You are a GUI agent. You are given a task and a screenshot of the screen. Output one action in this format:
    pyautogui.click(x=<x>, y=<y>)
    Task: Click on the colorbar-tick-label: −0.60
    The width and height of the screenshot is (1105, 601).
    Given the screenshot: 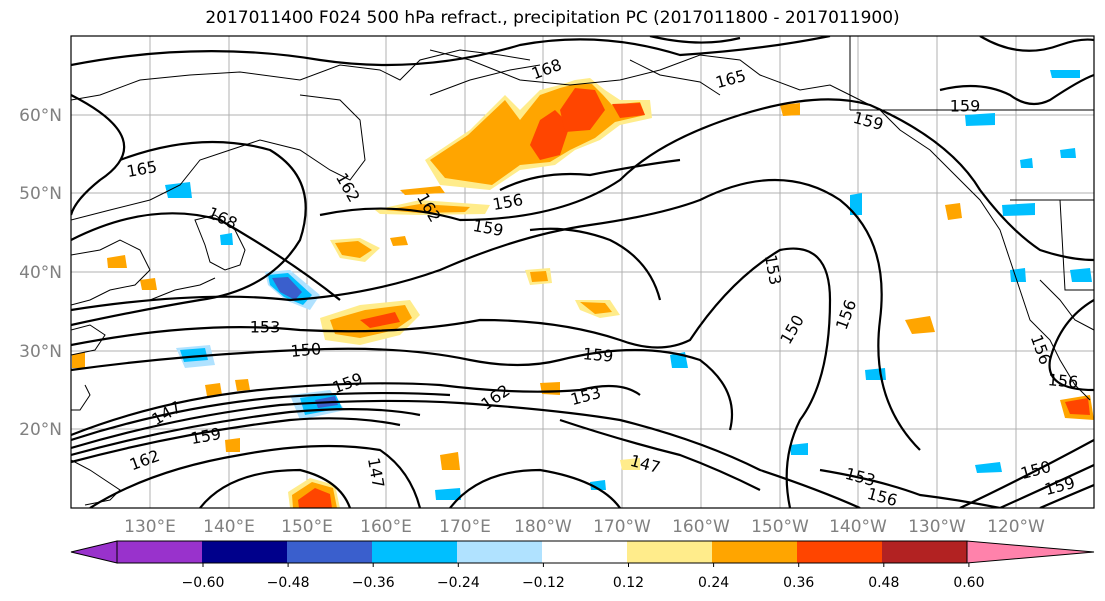 What is the action you would take?
    pyautogui.click(x=203, y=583)
    